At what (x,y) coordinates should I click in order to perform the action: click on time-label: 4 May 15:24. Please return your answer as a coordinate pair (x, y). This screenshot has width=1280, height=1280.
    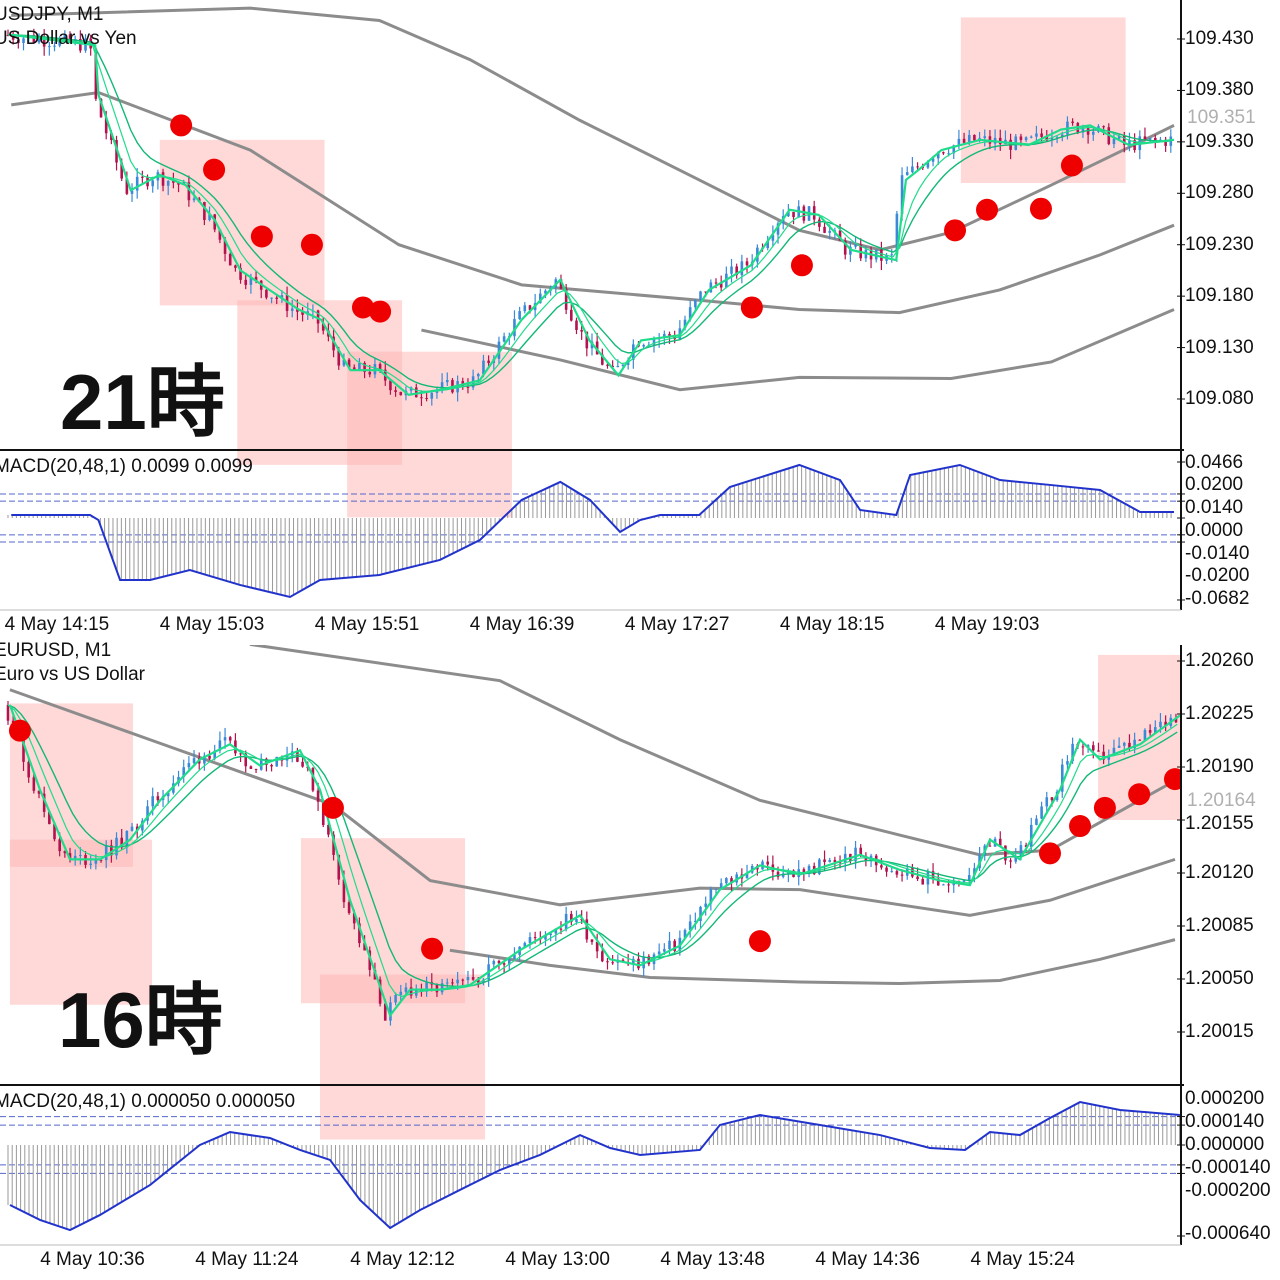
    Looking at the image, I should click on (1023, 1259).